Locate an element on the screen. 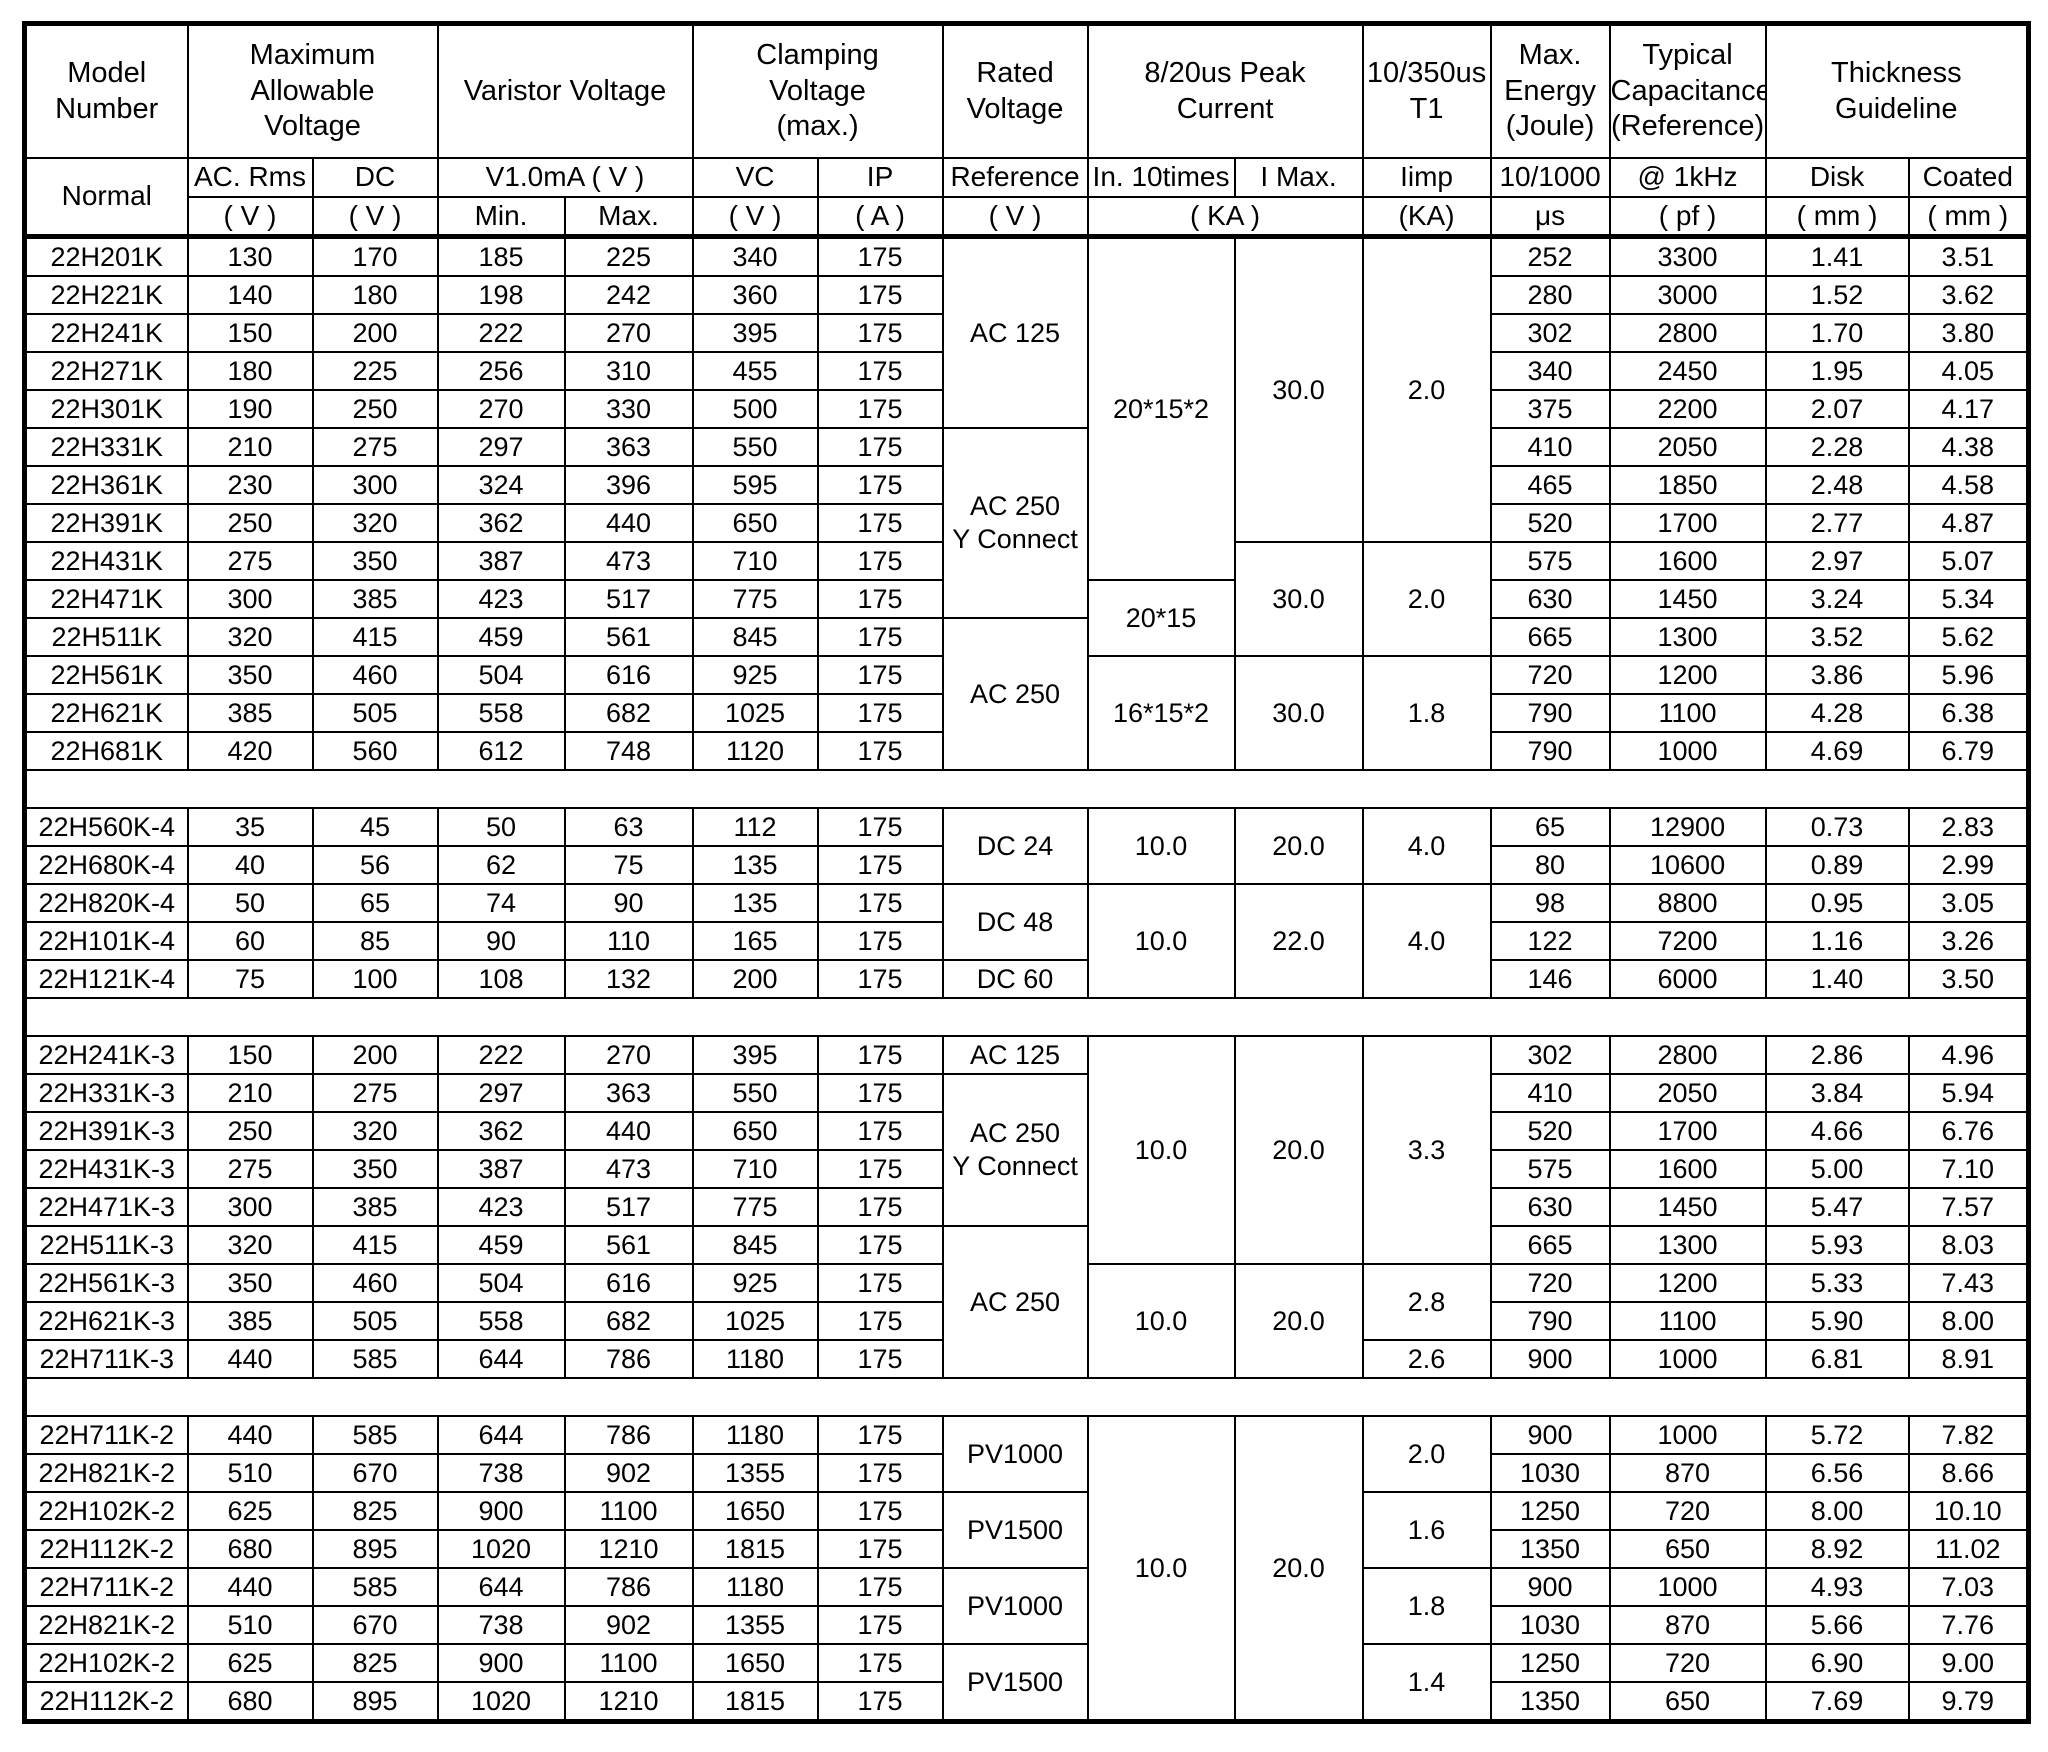 This screenshot has width=2048, height=1752. ac-rms-cell: 320 is located at coordinates (250, 637).